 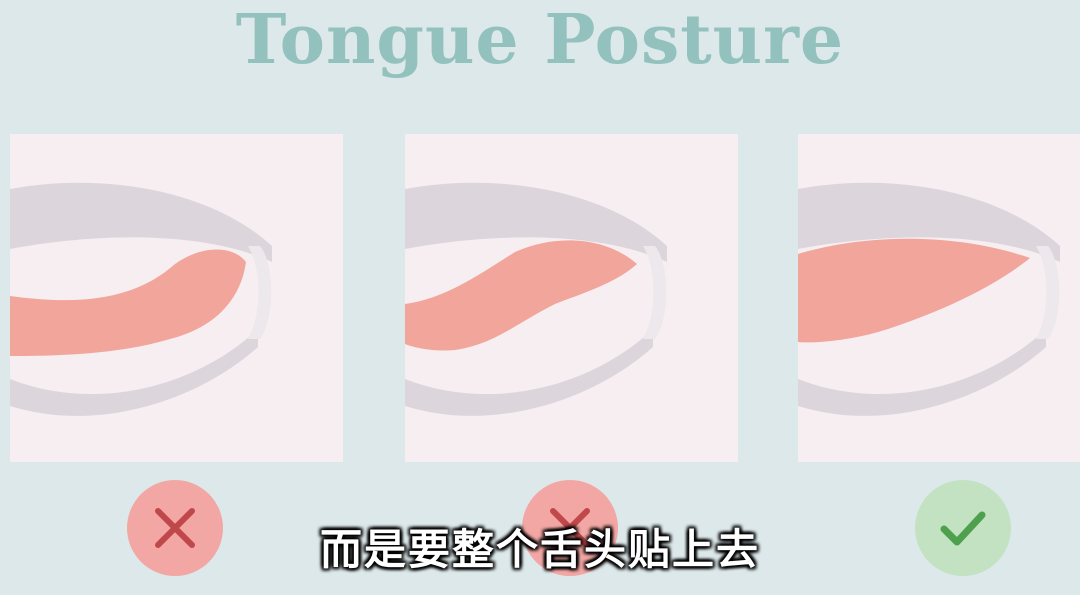 I want to click on video-subtitle: 而是要整个舌头贴上去, so click(x=539, y=549).